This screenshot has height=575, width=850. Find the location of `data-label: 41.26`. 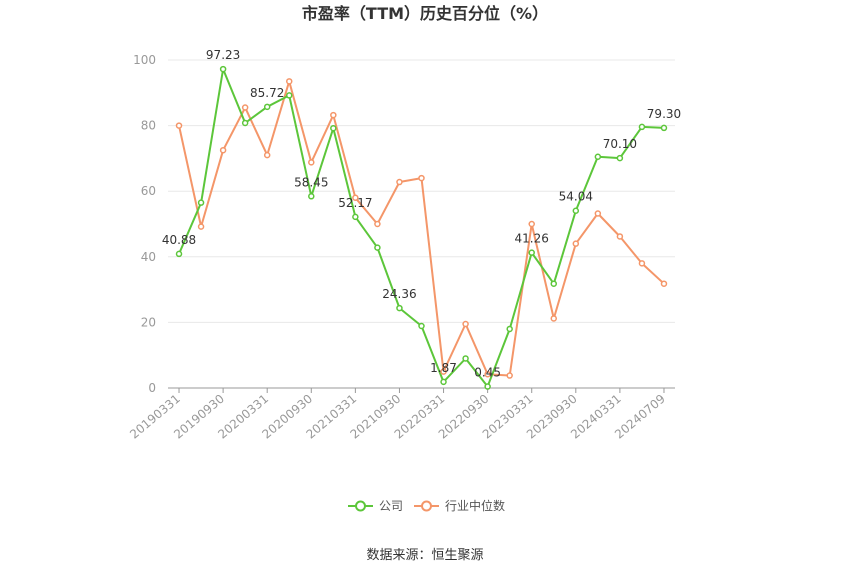

data-label: 41.26 is located at coordinates (532, 239).